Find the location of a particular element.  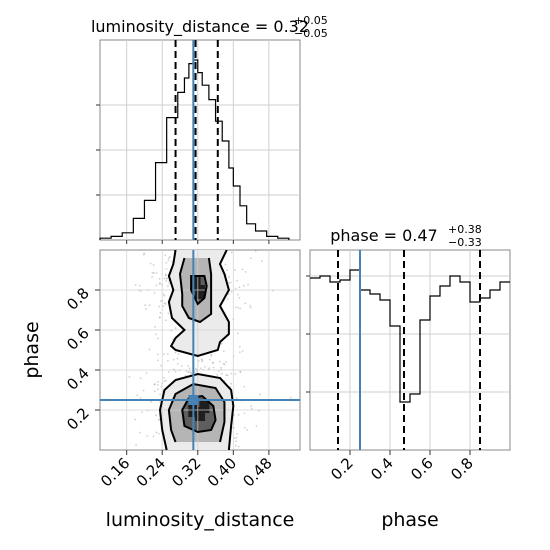

title-ld-value: 0.32 is located at coordinates (291, 26).